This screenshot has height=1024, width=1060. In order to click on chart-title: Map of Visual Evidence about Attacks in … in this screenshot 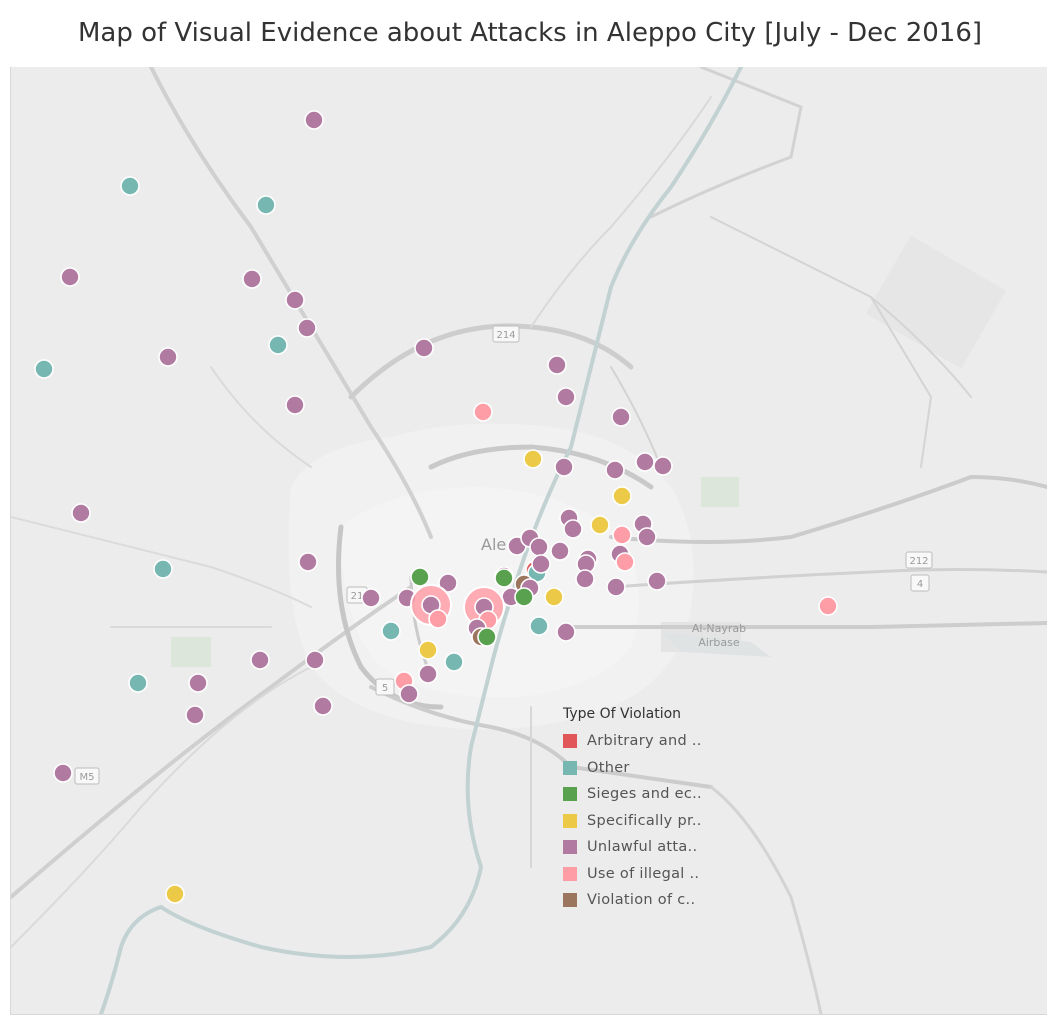, I will do `click(530, 33)`.